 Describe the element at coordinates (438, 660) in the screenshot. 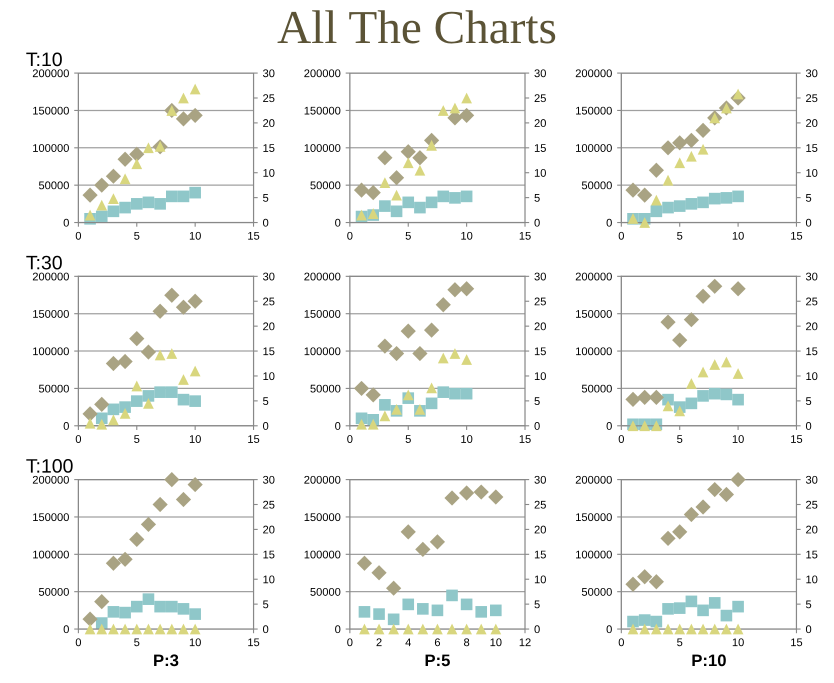

I see `x-axis-title: P:5` at that location.